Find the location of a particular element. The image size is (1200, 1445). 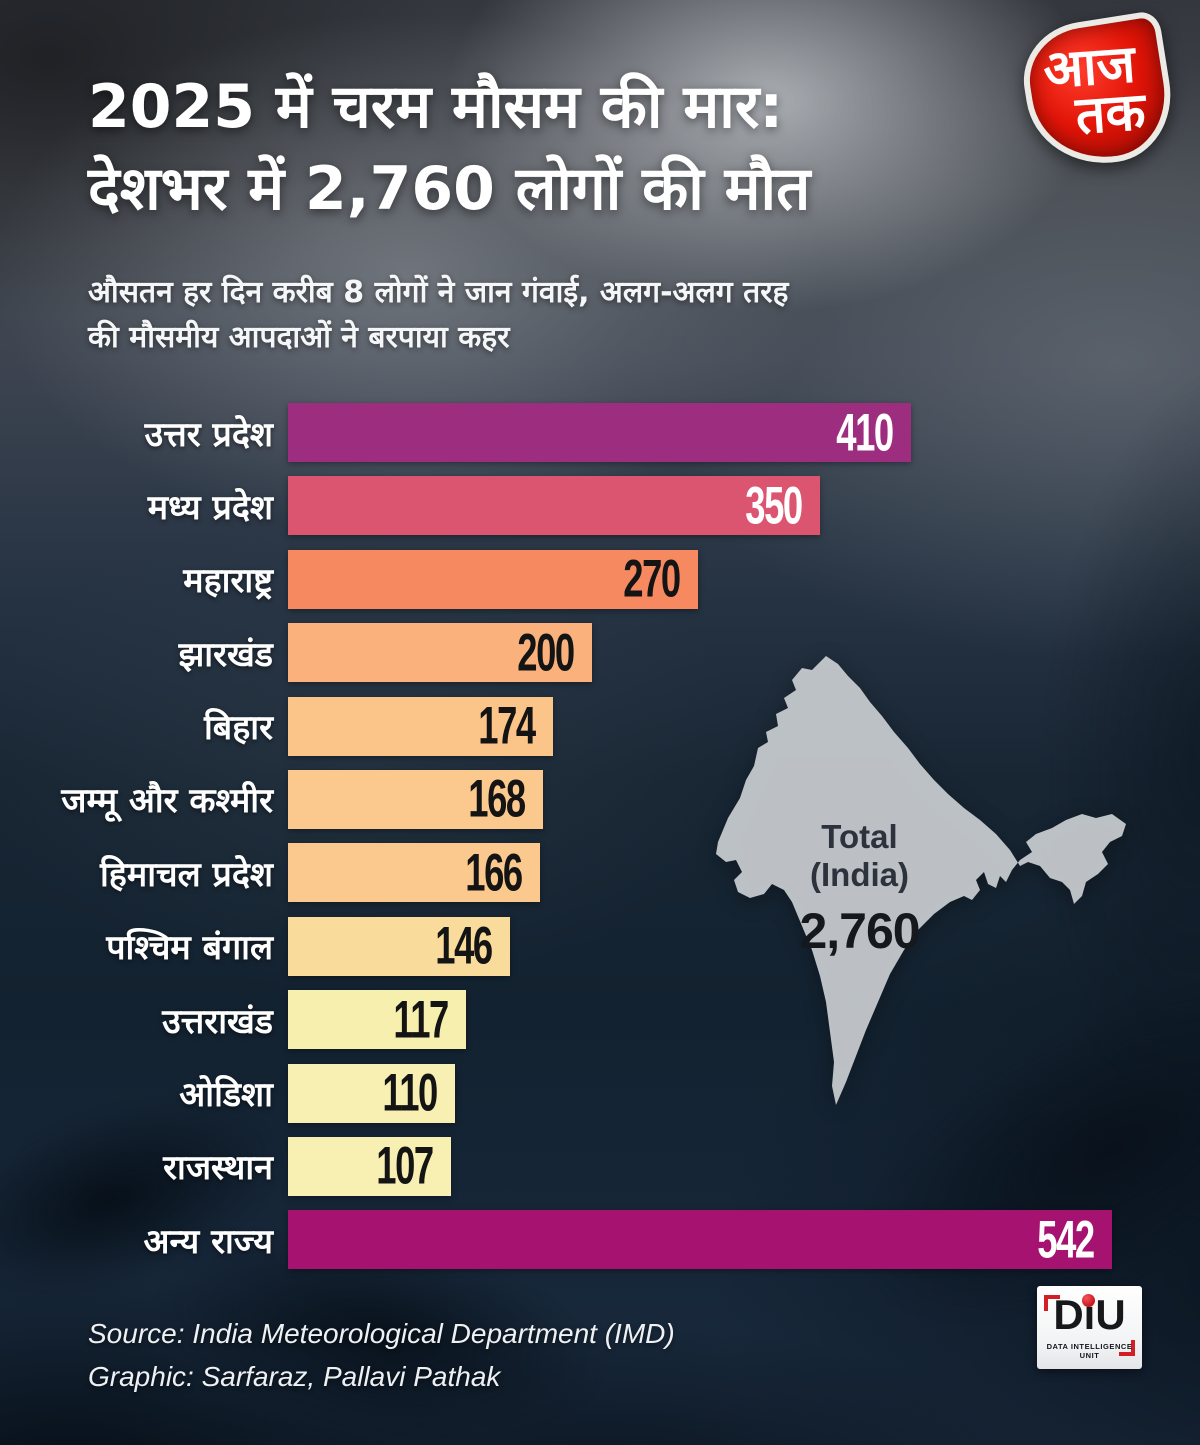

bar-label: झारखंड is located at coordinates (225, 654).